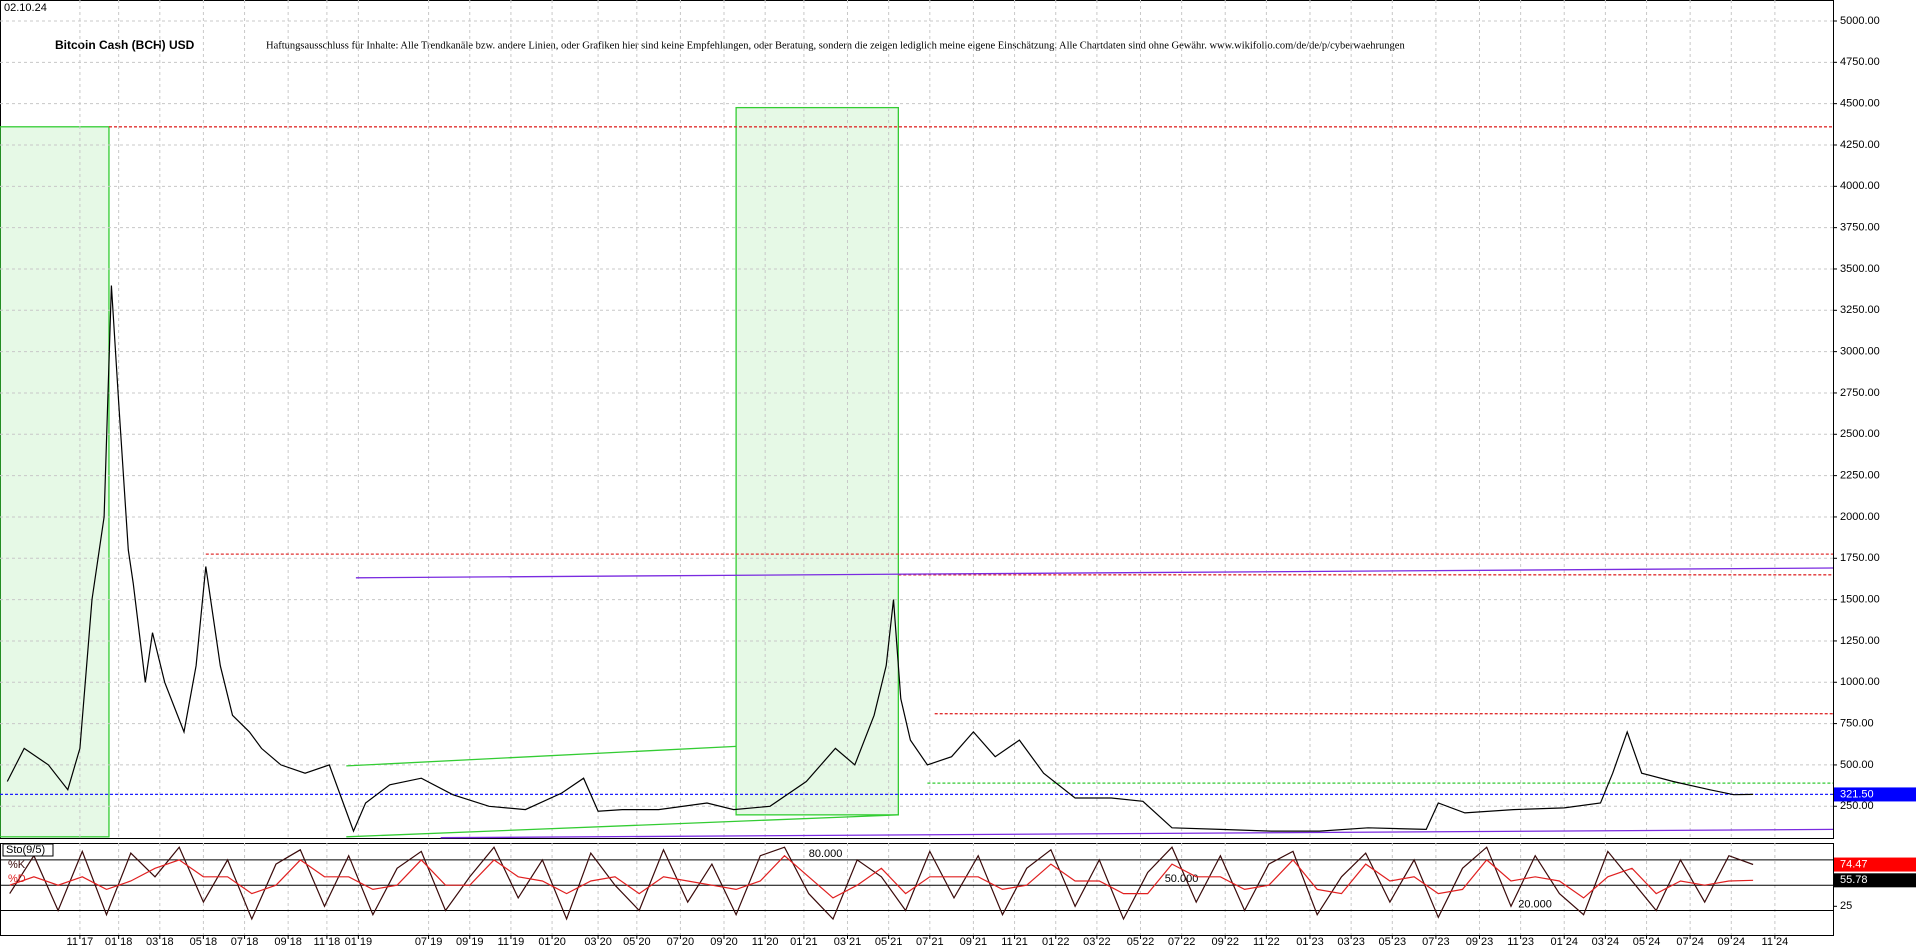 Image resolution: width=1916 pixels, height=948 pixels. I want to click on y-tick-label: 4000.00, so click(1860, 186).